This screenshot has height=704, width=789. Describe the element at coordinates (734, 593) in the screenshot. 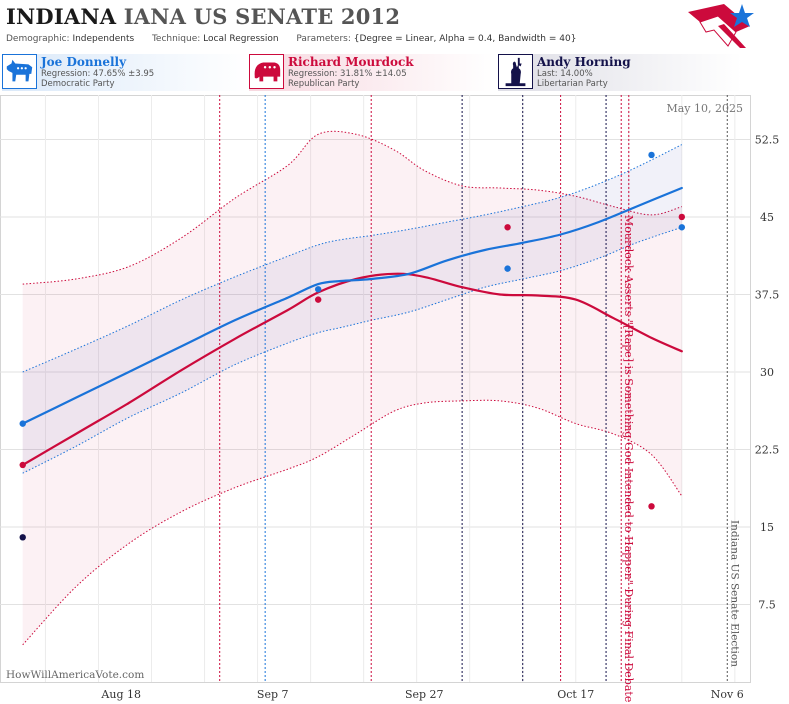

I see `annotation-label: Indiana US Senate Election` at that location.